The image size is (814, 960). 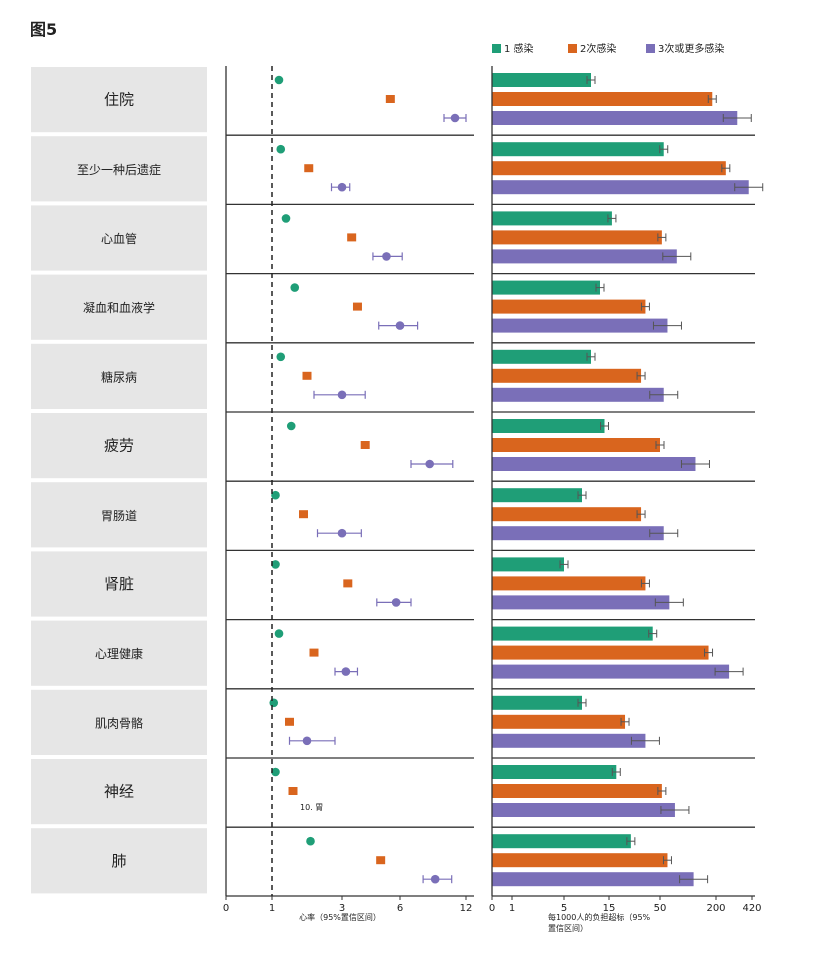 I want to click on x-tick-label: 200, so click(x=715, y=908).